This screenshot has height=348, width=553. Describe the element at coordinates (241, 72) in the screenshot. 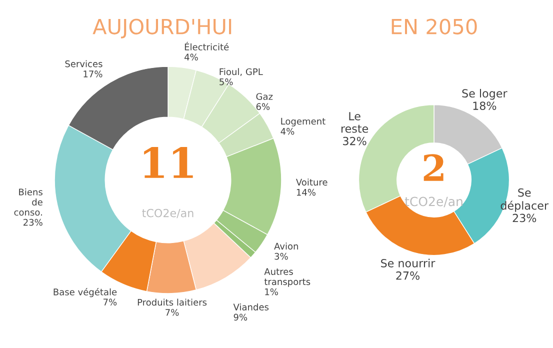

I see `slice-label: Fioul, GPL` at that location.